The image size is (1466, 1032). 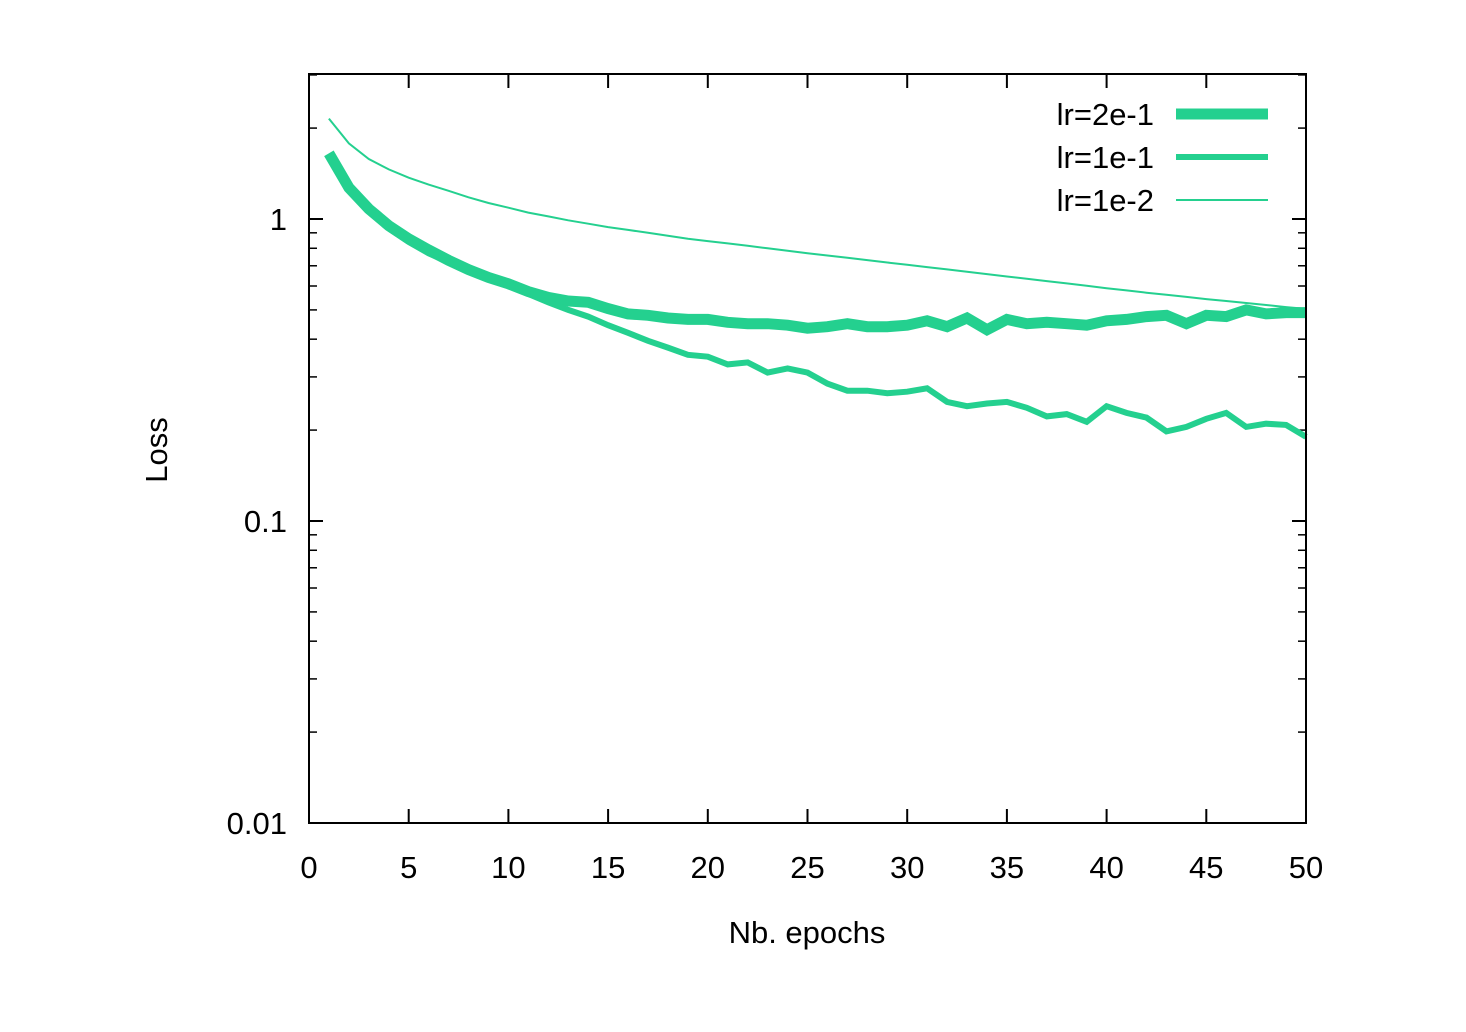 What do you see at coordinates (1105, 114) in the screenshot?
I see `legend-label-1: lr=2e-1` at bounding box center [1105, 114].